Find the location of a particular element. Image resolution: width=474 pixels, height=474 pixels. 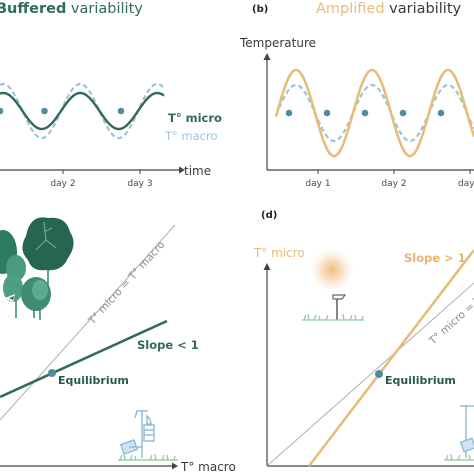

panel-b-macro-curve is located at coordinates (374, 113).